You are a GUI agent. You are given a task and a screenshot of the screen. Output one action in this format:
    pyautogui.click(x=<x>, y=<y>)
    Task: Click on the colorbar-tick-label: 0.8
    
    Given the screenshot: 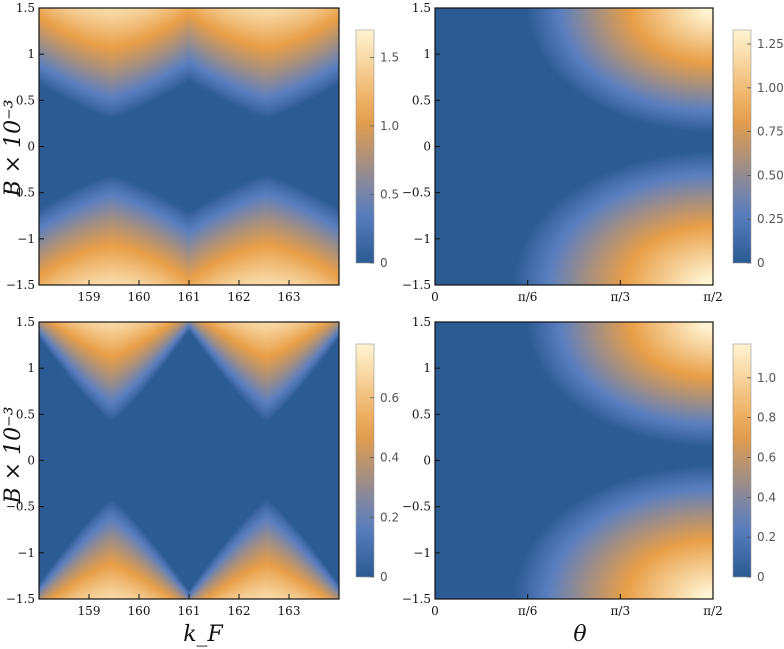 What is the action you would take?
    pyautogui.click(x=766, y=418)
    